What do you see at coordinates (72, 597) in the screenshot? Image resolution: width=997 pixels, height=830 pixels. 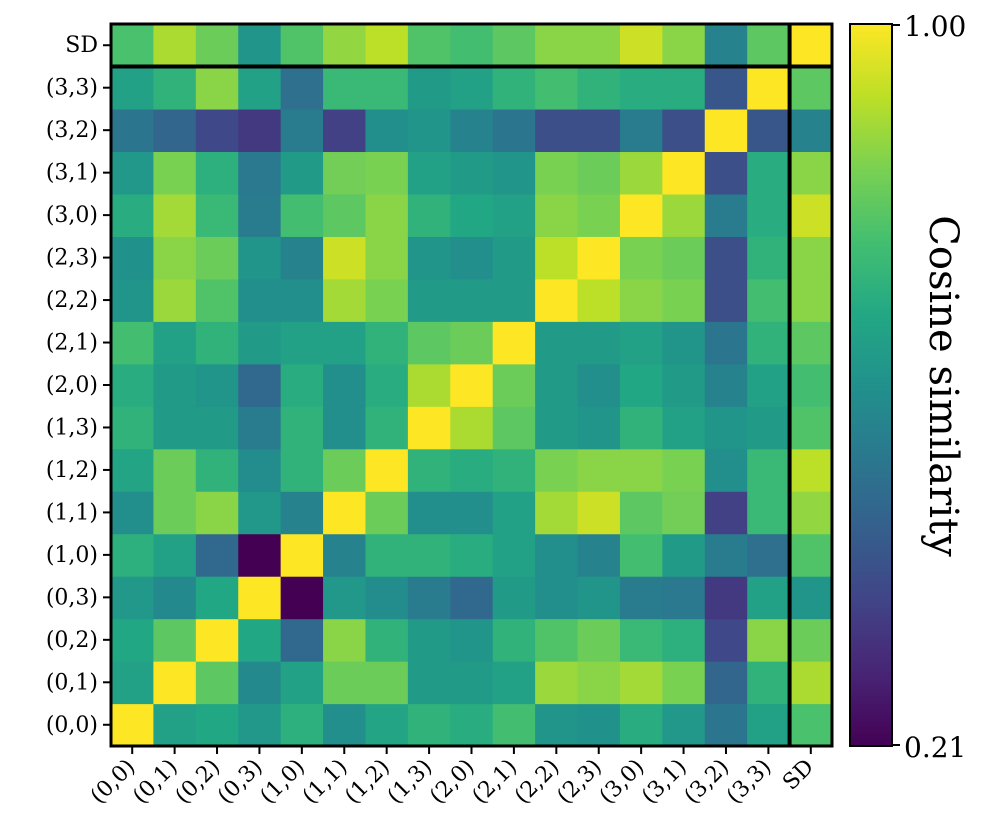 I see `y-tick-label: (0,3)` at bounding box center [72, 597].